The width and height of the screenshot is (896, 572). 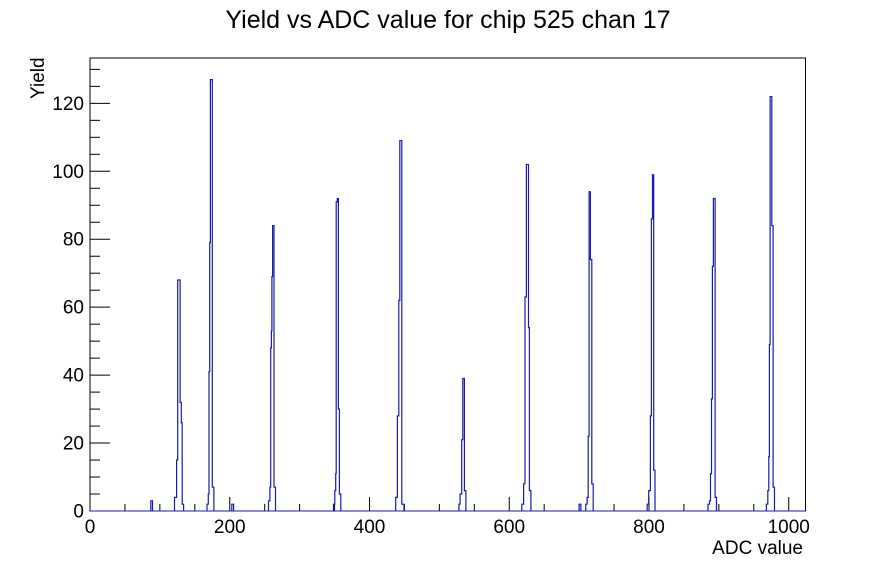 I want to click on svg-text: 40, so click(x=73, y=376).